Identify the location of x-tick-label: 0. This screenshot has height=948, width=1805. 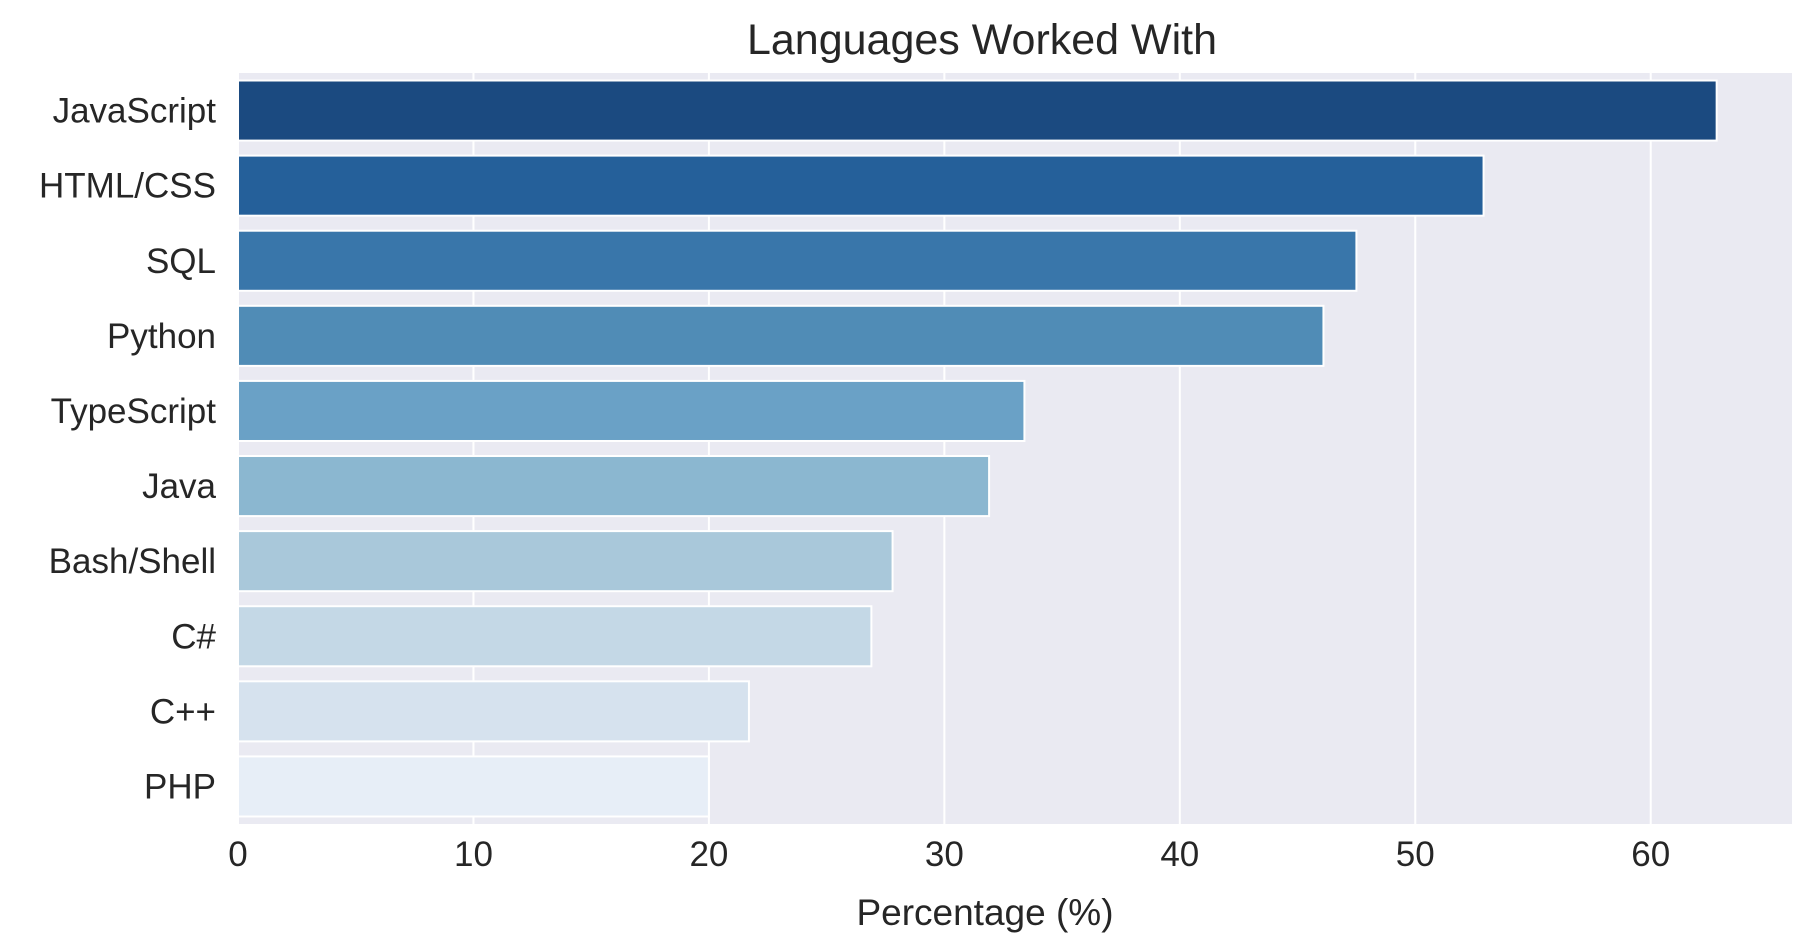
(237, 854).